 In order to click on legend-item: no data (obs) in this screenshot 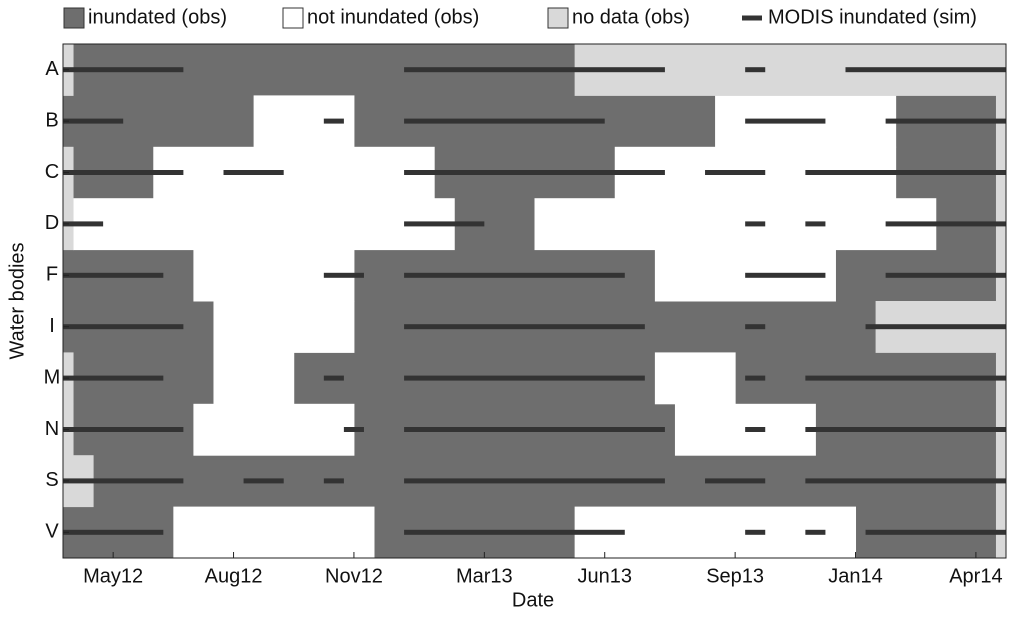, I will do `click(618, 17)`.